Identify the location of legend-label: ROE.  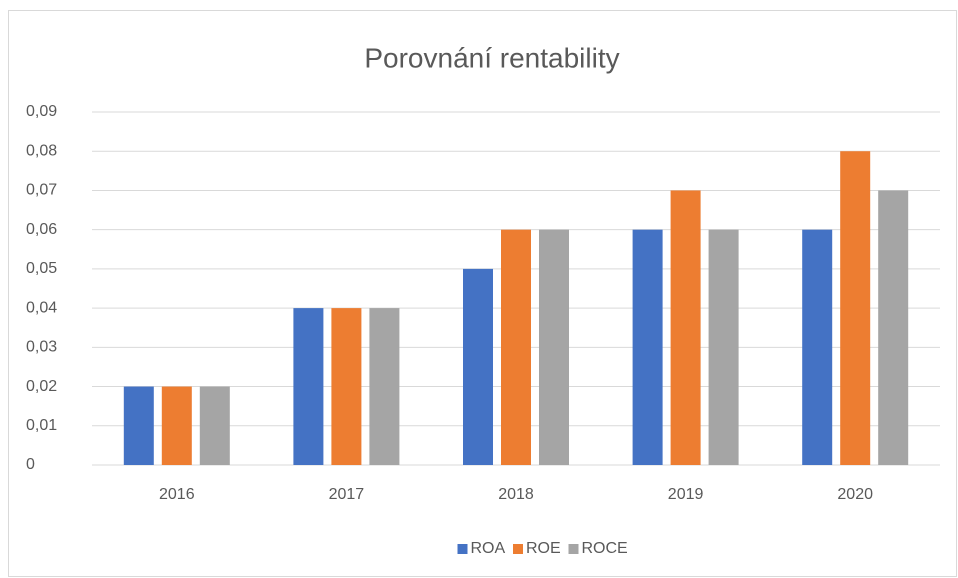
(543, 548).